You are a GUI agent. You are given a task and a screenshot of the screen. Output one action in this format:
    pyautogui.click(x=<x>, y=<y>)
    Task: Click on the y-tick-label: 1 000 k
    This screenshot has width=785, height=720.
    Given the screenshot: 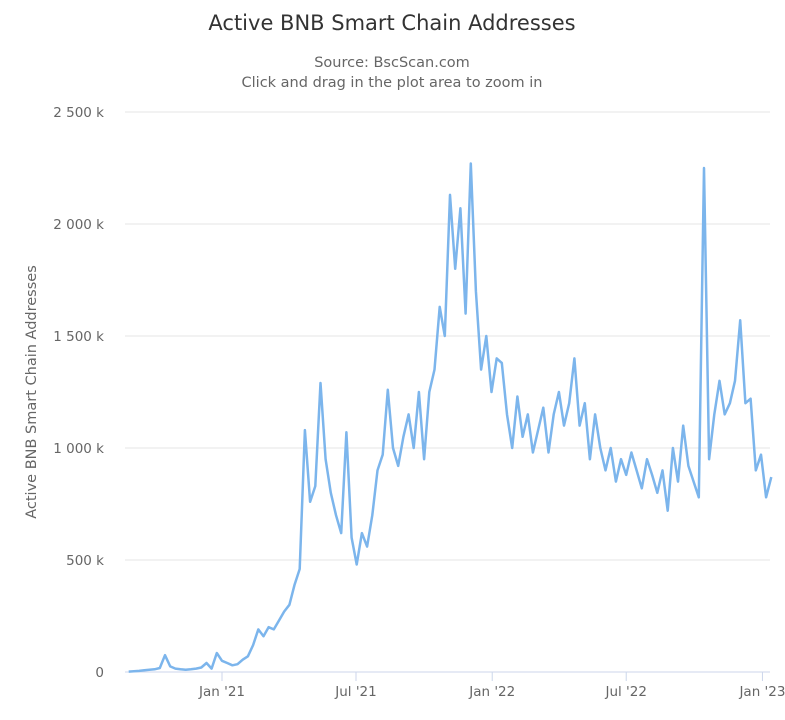 What is the action you would take?
    pyautogui.click(x=78, y=449)
    